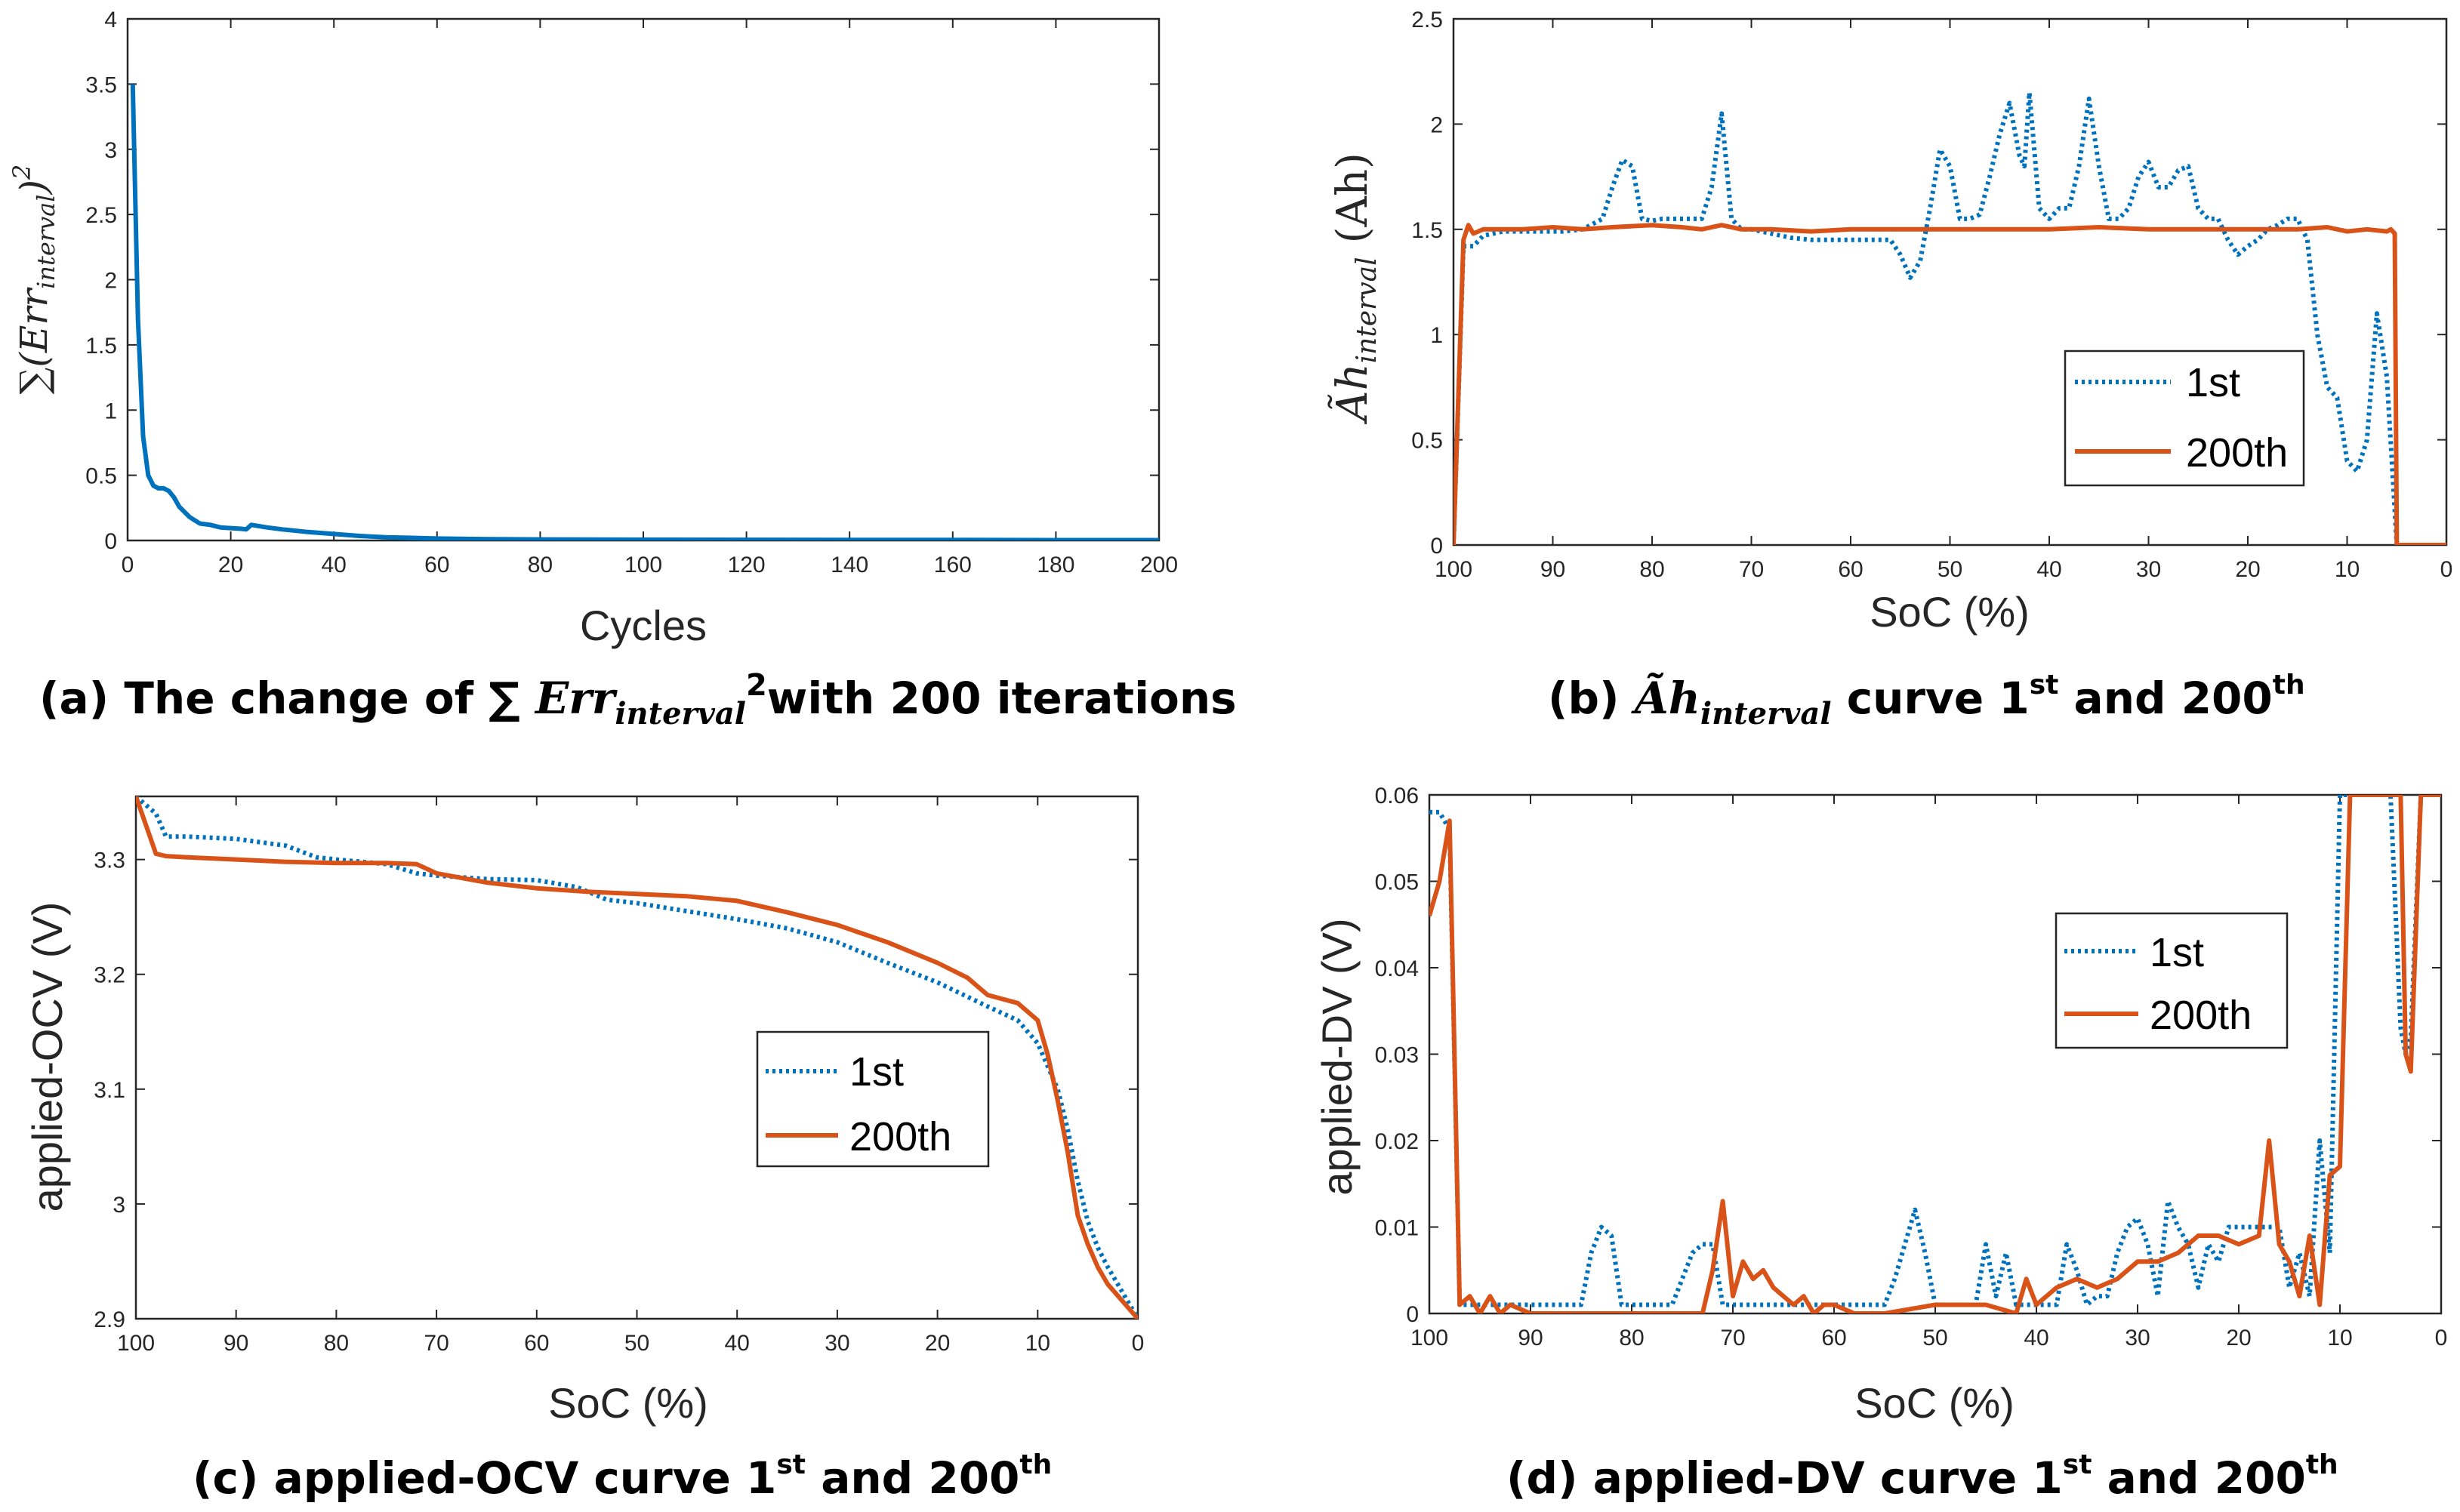 This screenshot has width=2460, height=1512. What do you see at coordinates (2339, 1338) in the screenshot?
I see `panel-d-xtick-label: 10` at bounding box center [2339, 1338].